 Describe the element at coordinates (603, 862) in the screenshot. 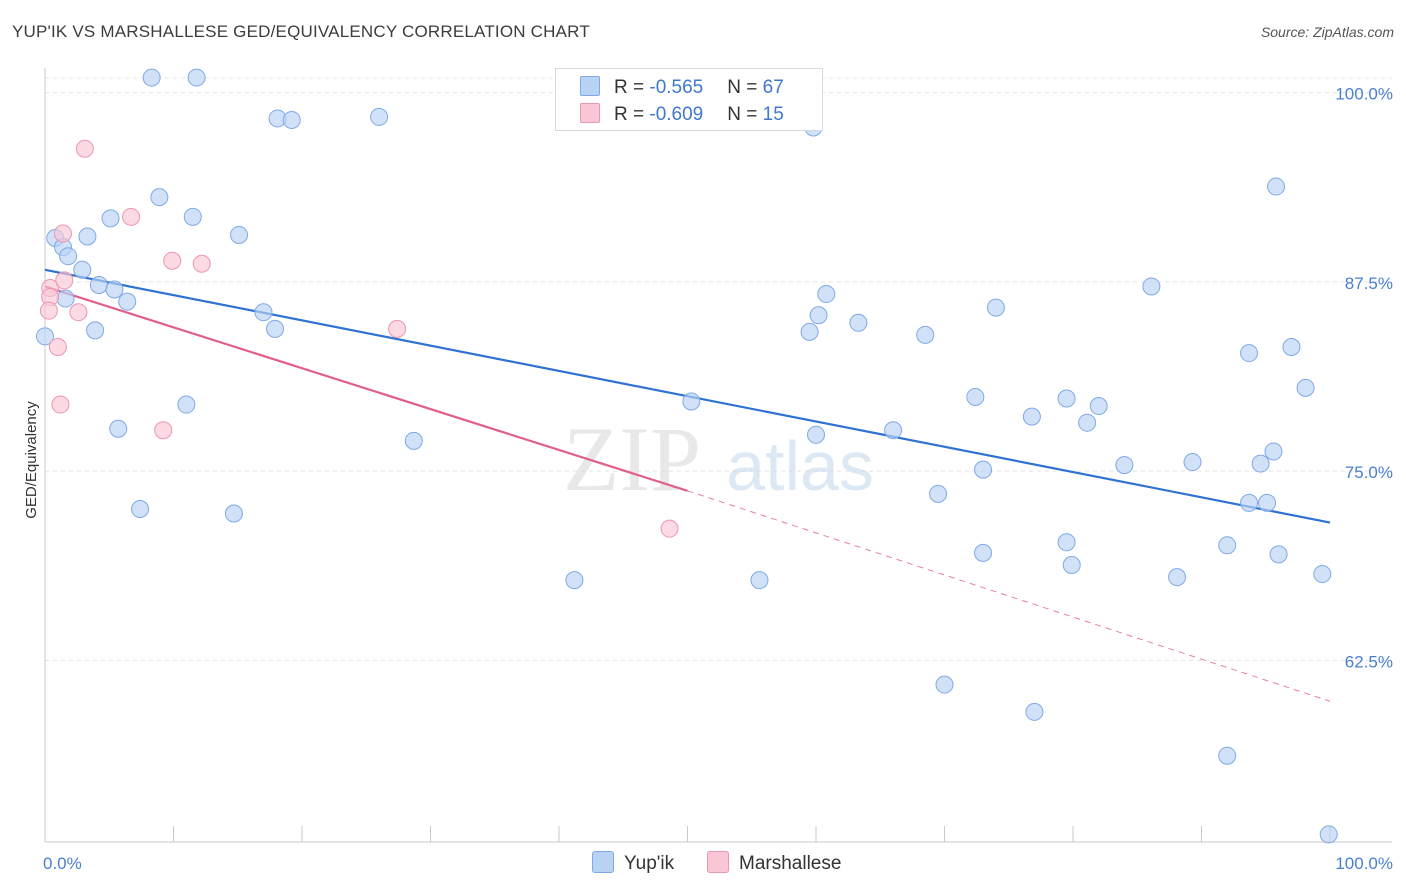

I see `bottom-legend-swatch-yupik` at that location.